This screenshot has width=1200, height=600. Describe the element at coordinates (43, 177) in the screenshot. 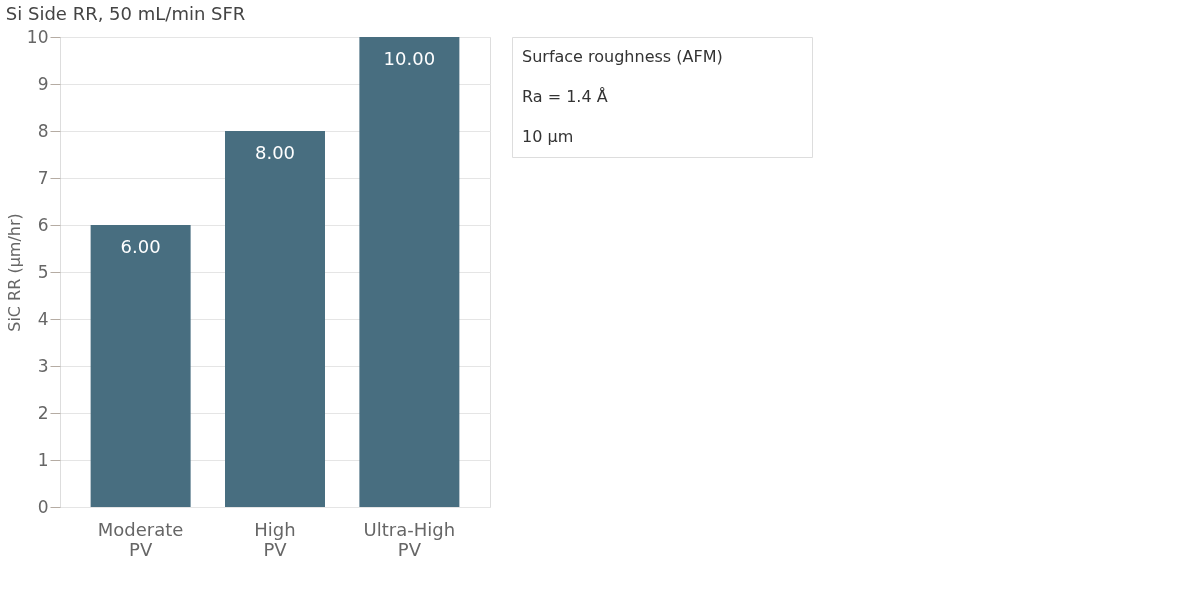

I see `y-tick-label: 7` at that location.